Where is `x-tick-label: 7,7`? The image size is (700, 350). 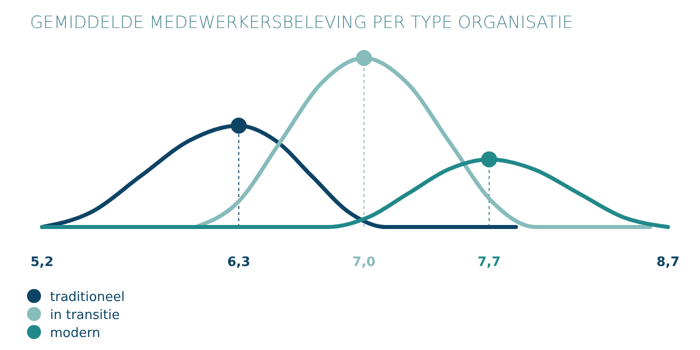
x-tick-label: 7,7 is located at coordinates (489, 262).